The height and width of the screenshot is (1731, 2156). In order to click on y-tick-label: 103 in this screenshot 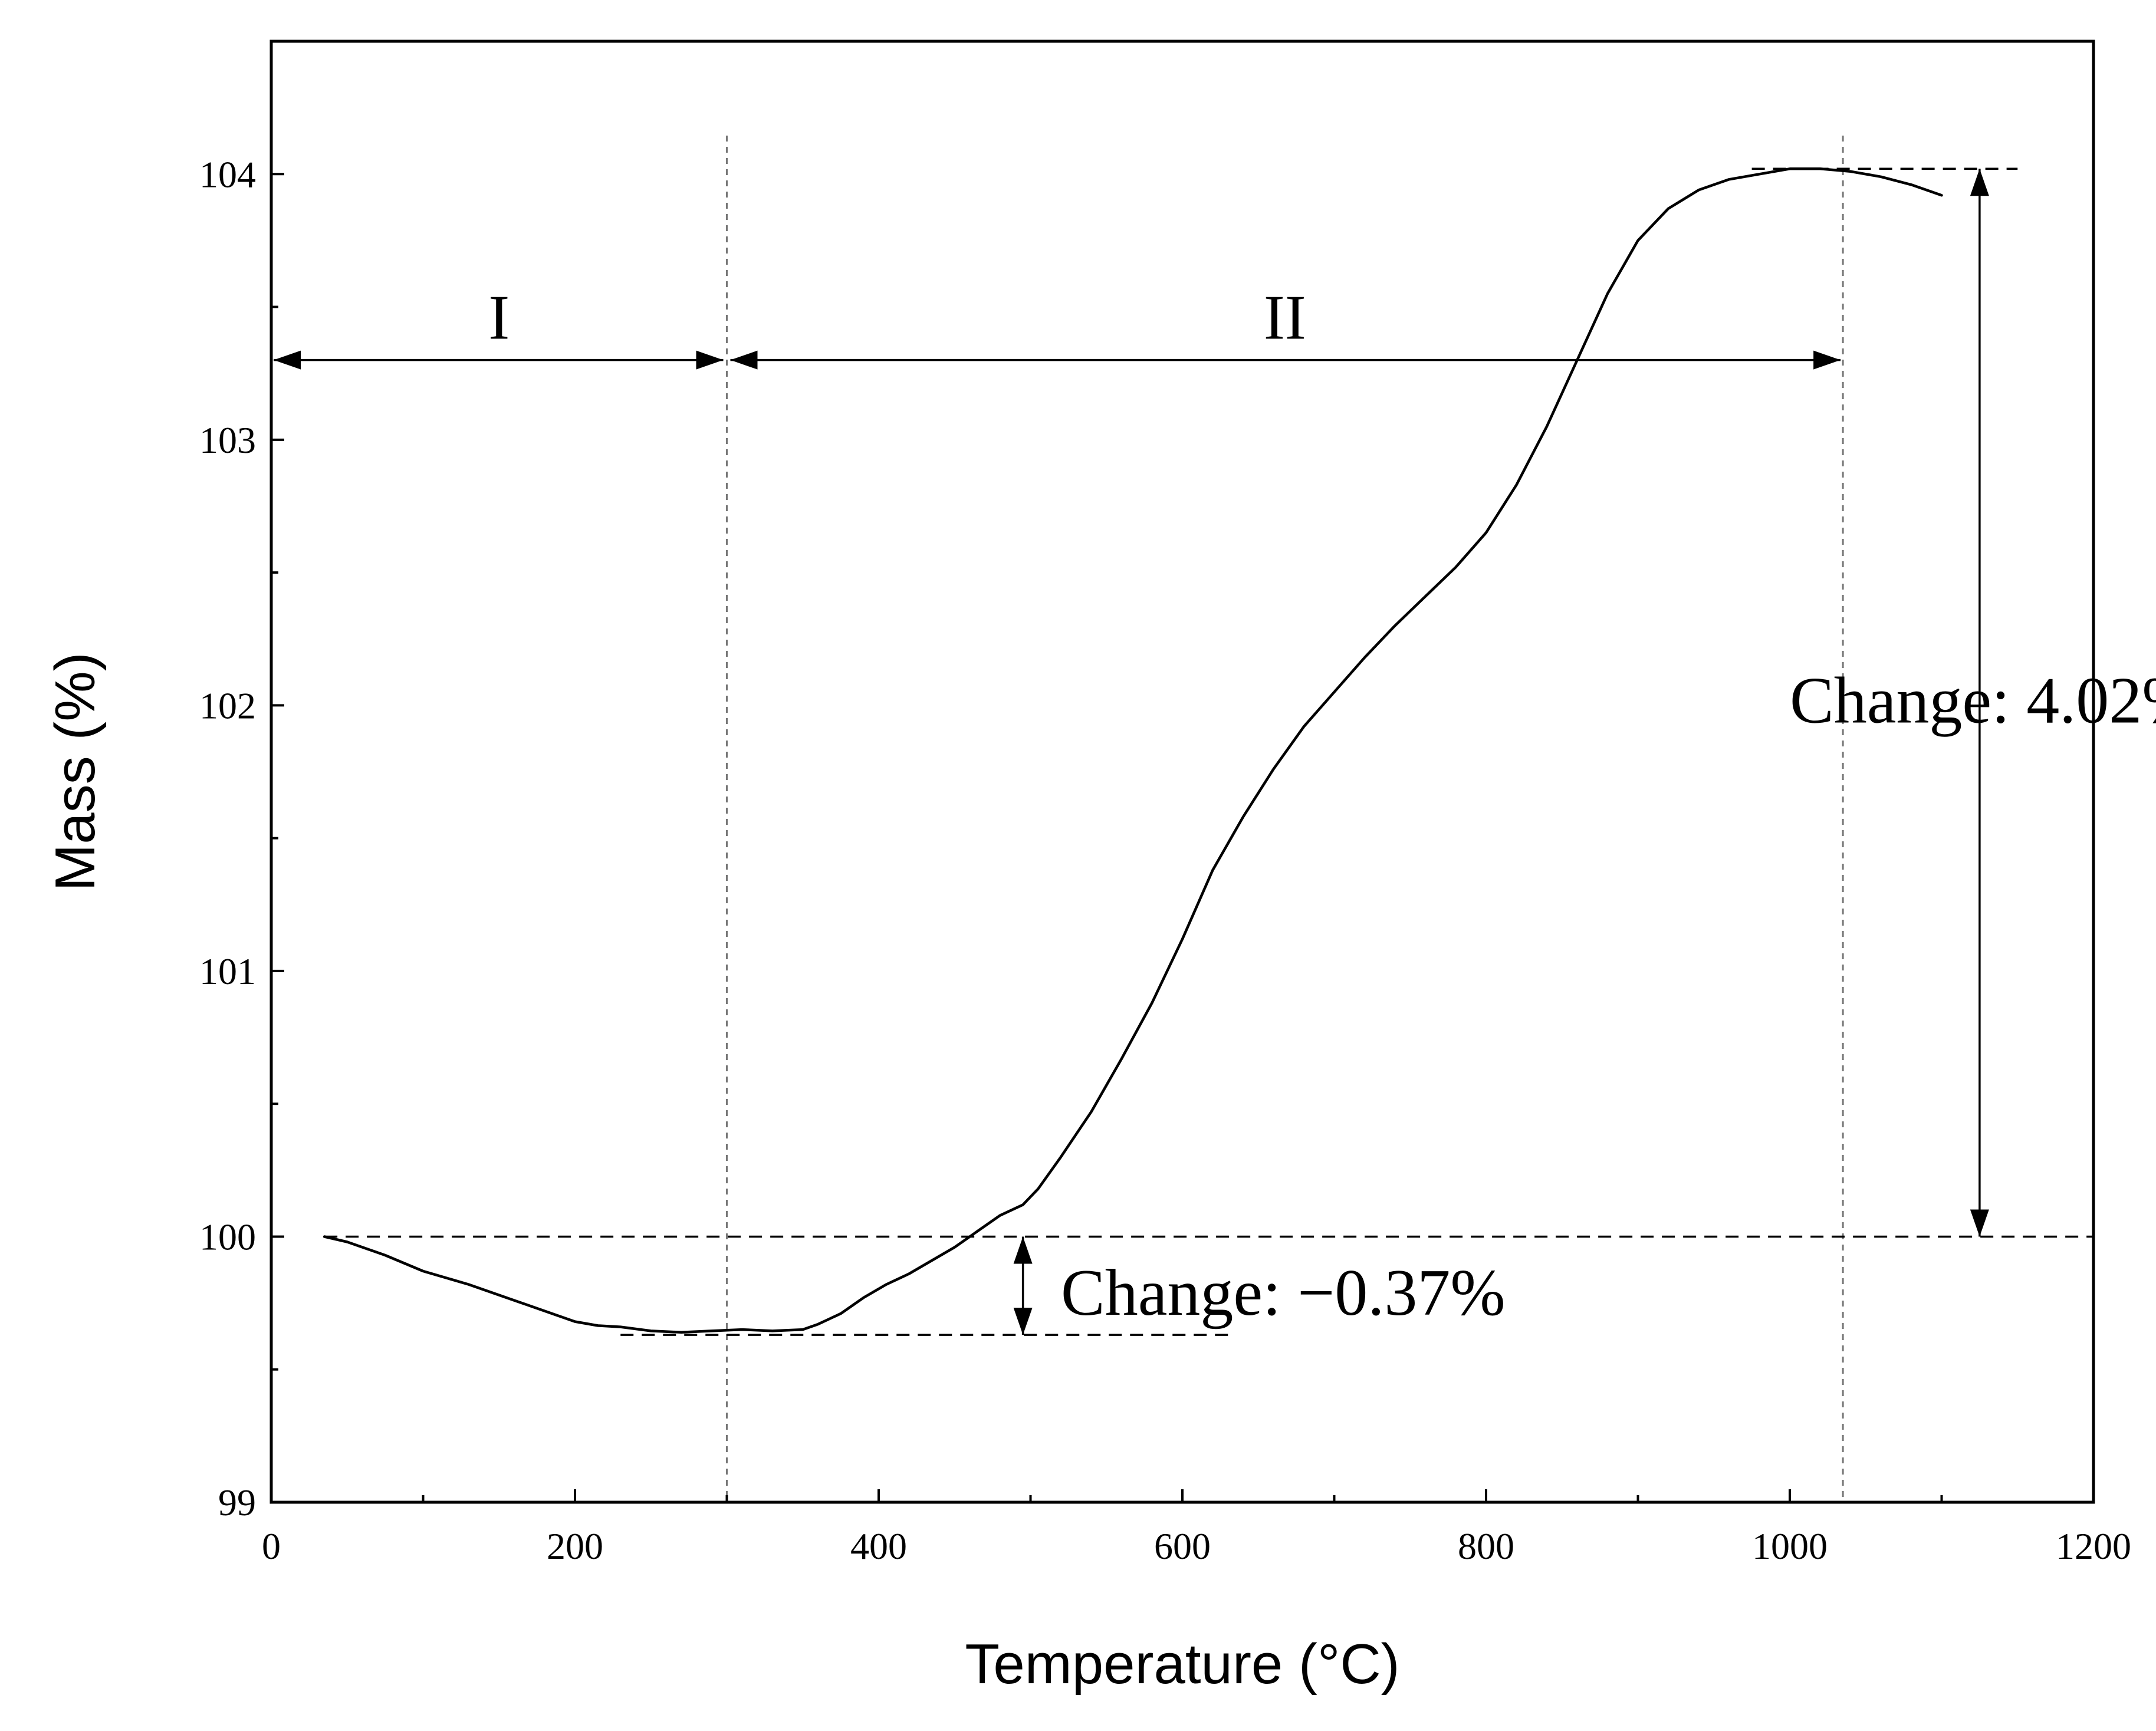, I will do `click(227, 440)`.